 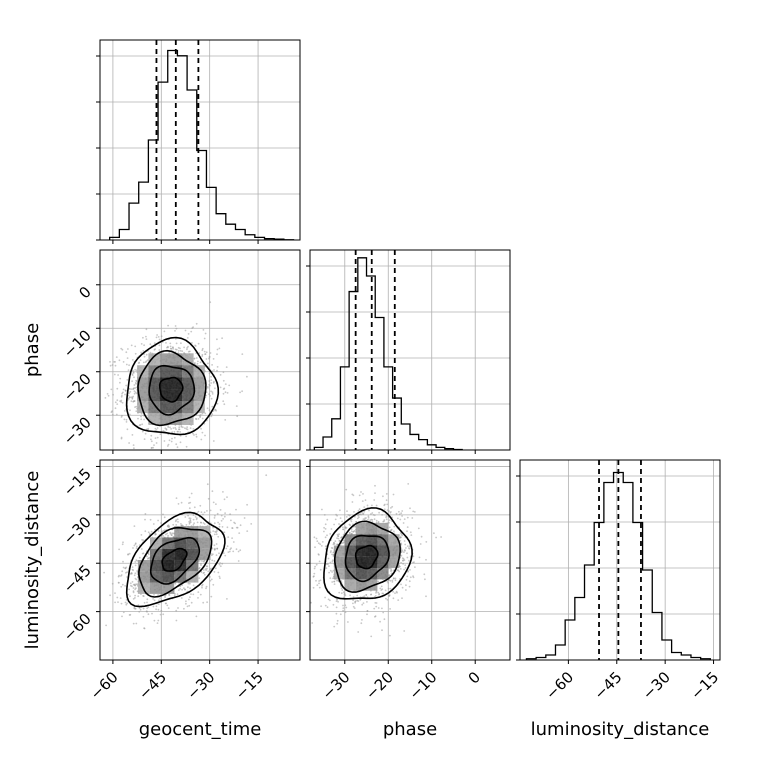 I want to click on x-tick-label: −60, so click(x=559, y=685).